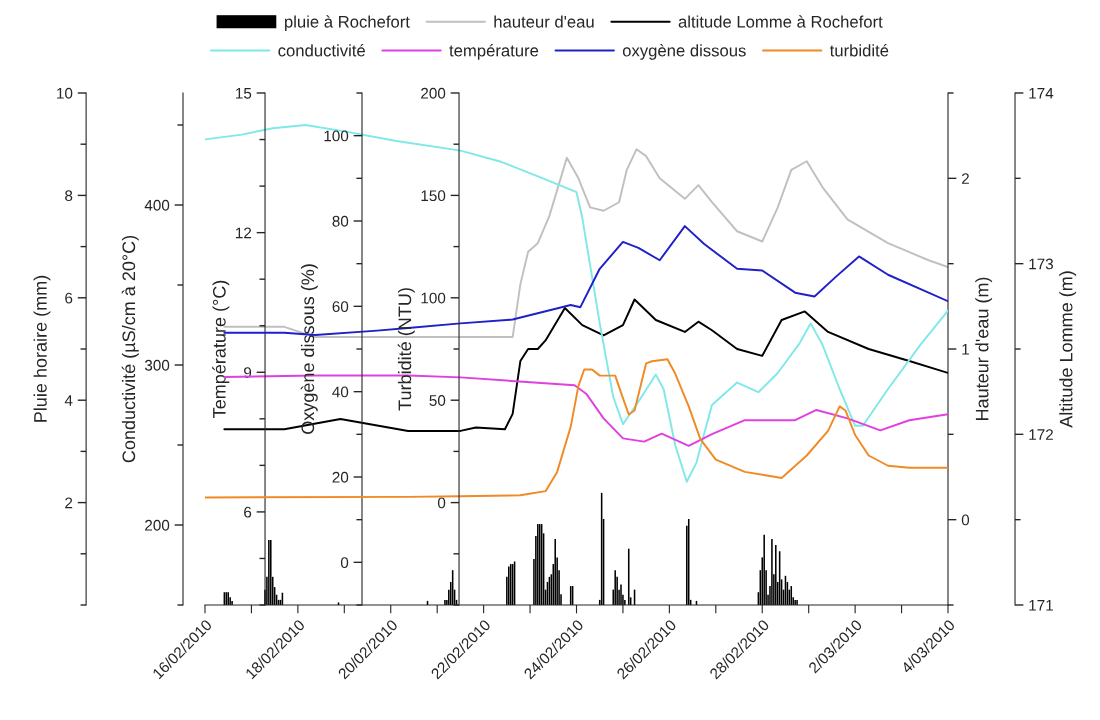 The height and width of the screenshot is (720, 1100). What do you see at coordinates (344, 563) in the screenshot?
I see `y3-tick-label: 0` at bounding box center [344, 563].